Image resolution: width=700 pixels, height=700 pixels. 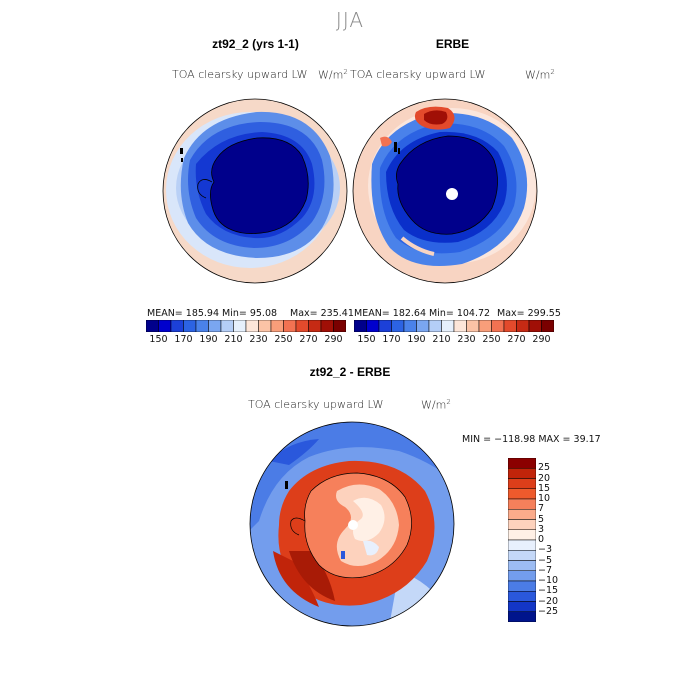 I want to click on obs-colorbar-tick-label: 290, so click(x=541, y=339).